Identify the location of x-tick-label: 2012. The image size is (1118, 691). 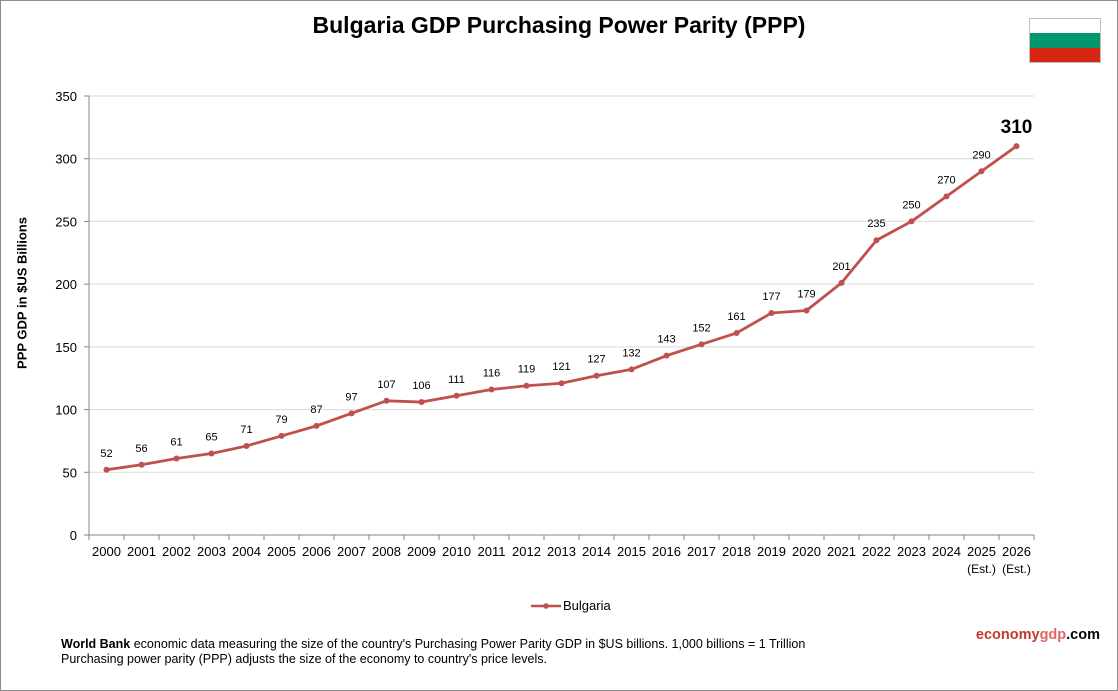
(526, 551).